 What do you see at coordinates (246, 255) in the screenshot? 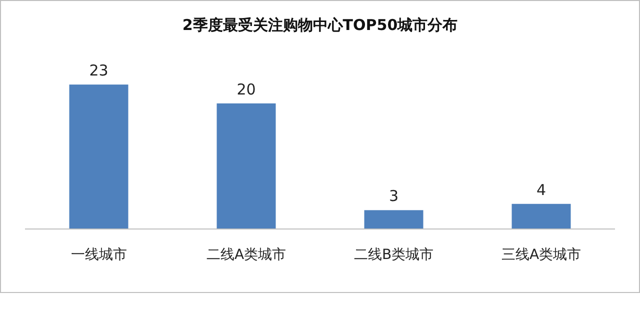
I see `x-tick-label: 二线A类城市` at bounding box center [246, 255].